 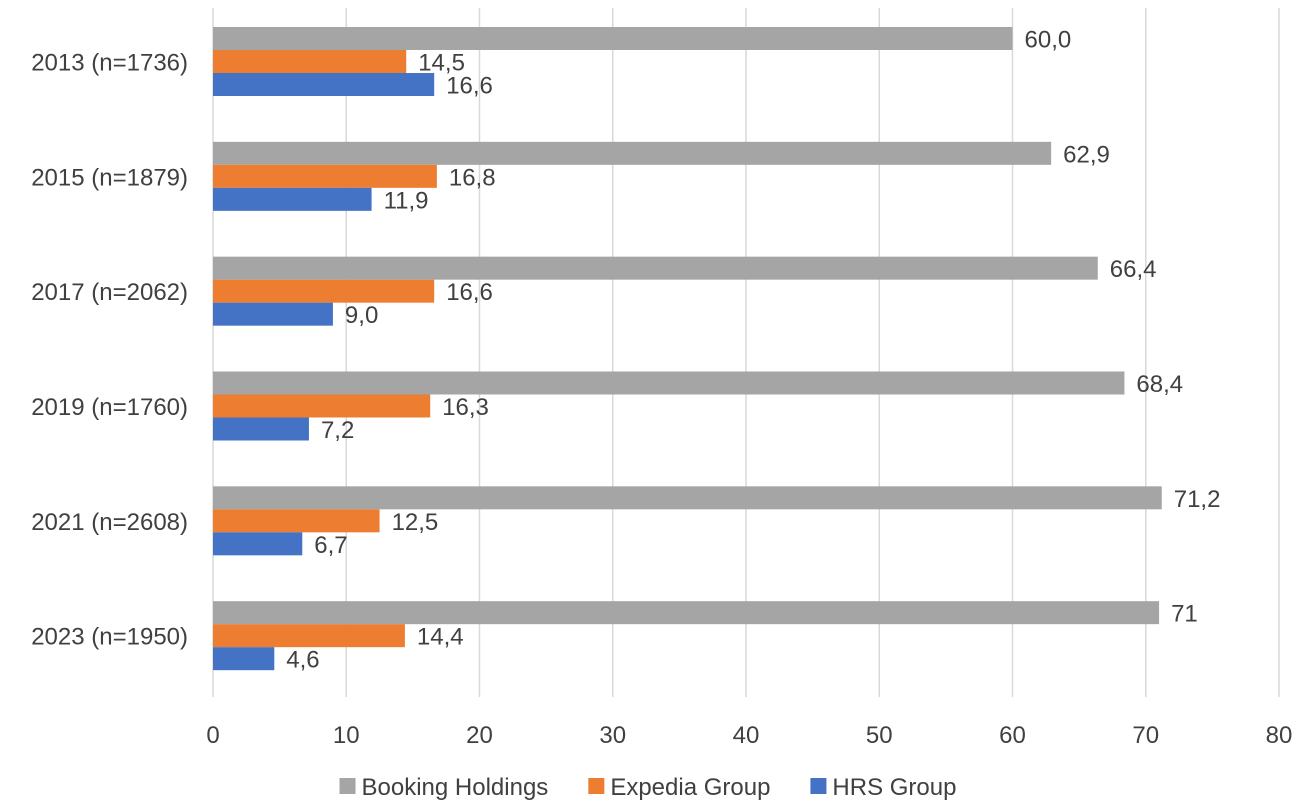 What do you see at coordinates (109, 292) in the screenshot?
I see `category-label-2: 2017 (n=2062)` at bounding box center [109, 292].